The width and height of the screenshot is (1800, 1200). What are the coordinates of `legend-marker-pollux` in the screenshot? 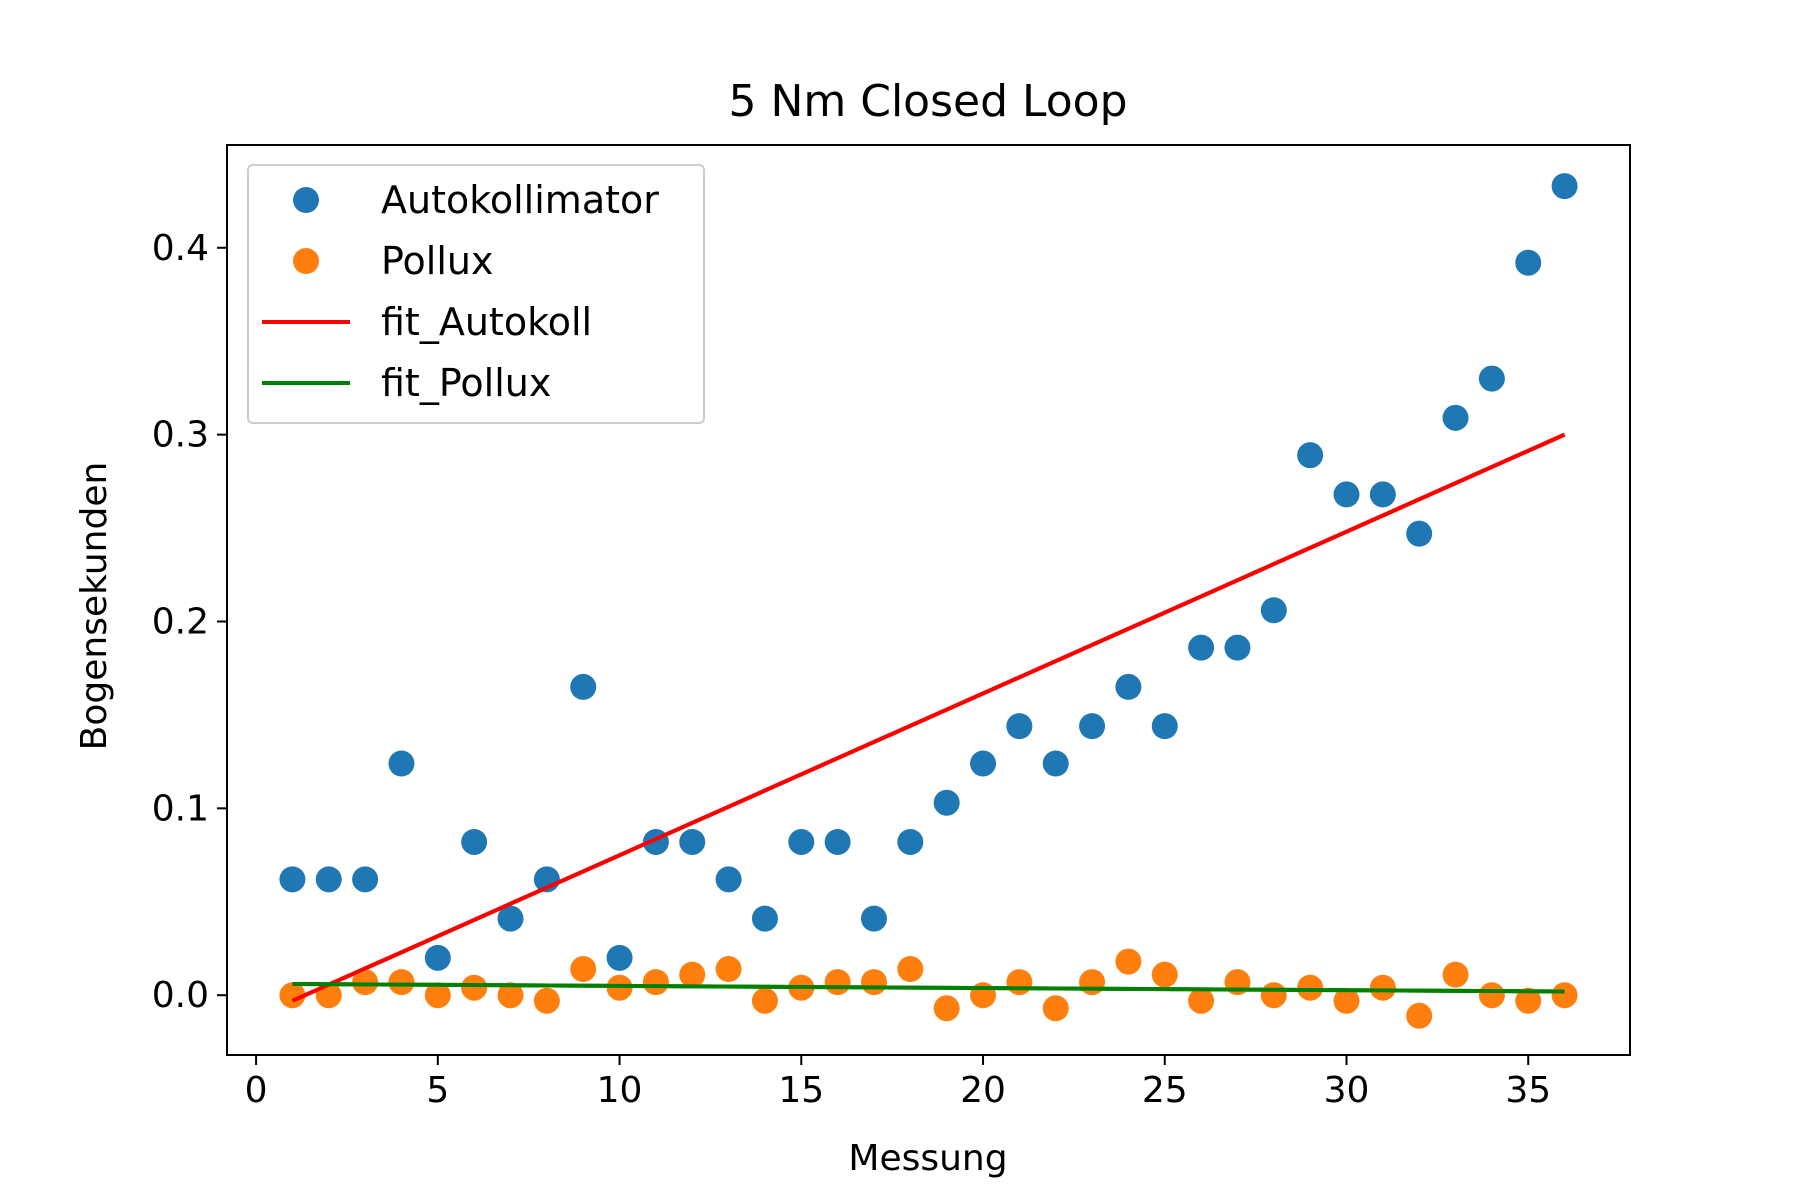 It's located at (306, 261).